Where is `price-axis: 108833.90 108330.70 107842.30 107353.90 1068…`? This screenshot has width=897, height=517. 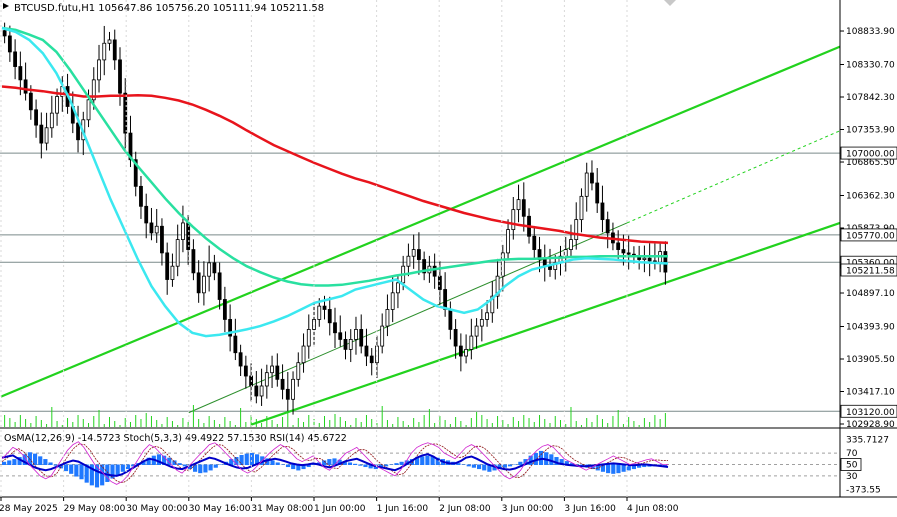
price-axis: 108833.90 108330.70 107842.30 107353.90 1068… is located at coordinates (868, 215).